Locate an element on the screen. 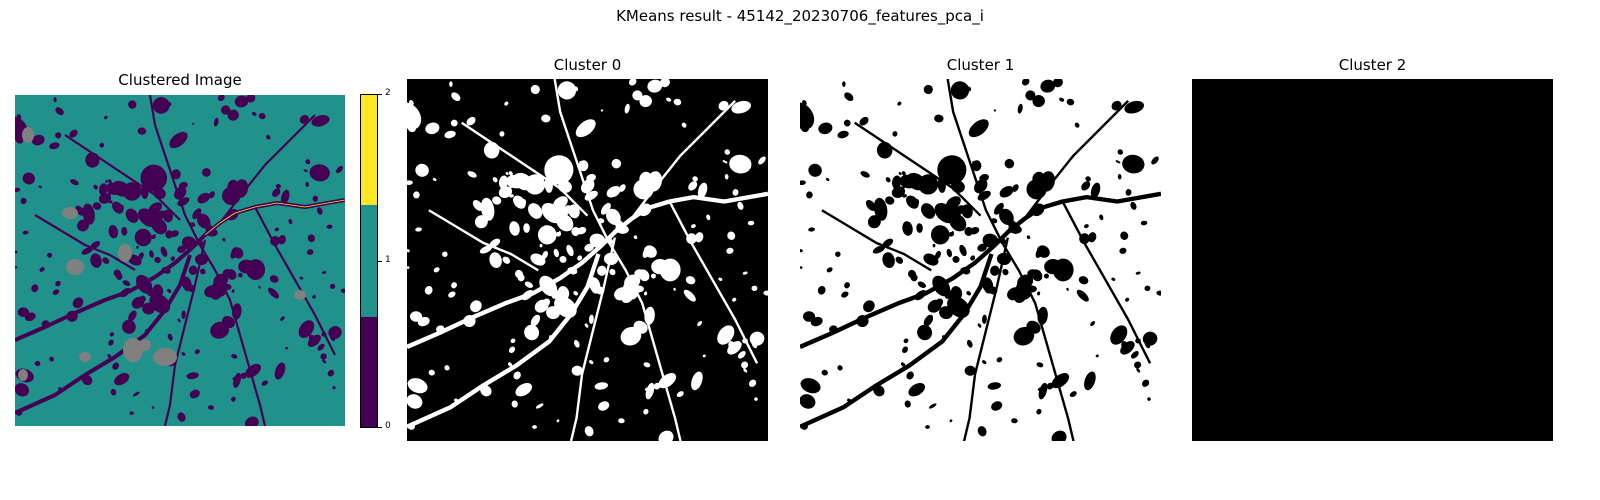 The image size is (1600, 500). clustered-image-title: Clustered Image is located at coordinates (180, 80).